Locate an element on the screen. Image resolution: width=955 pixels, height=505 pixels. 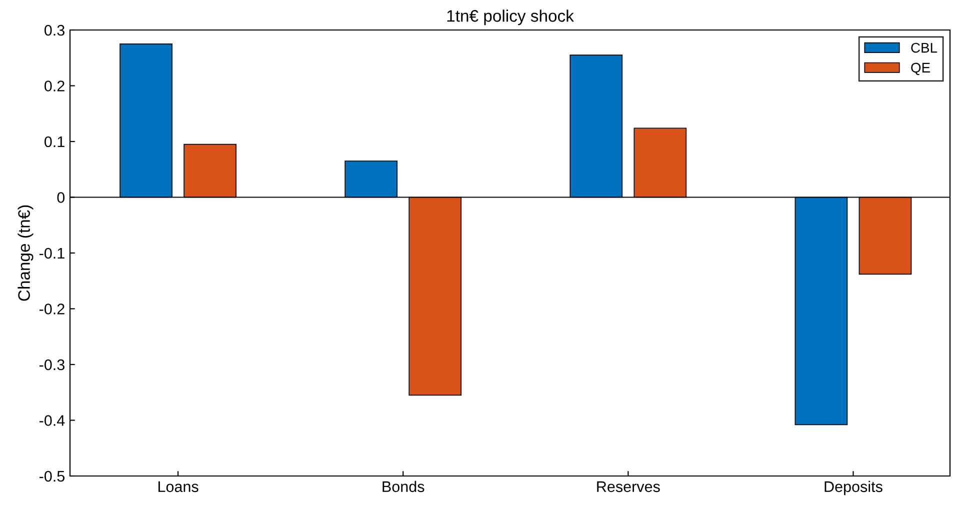
legend-label: QE is located at coordinates (920, 69).